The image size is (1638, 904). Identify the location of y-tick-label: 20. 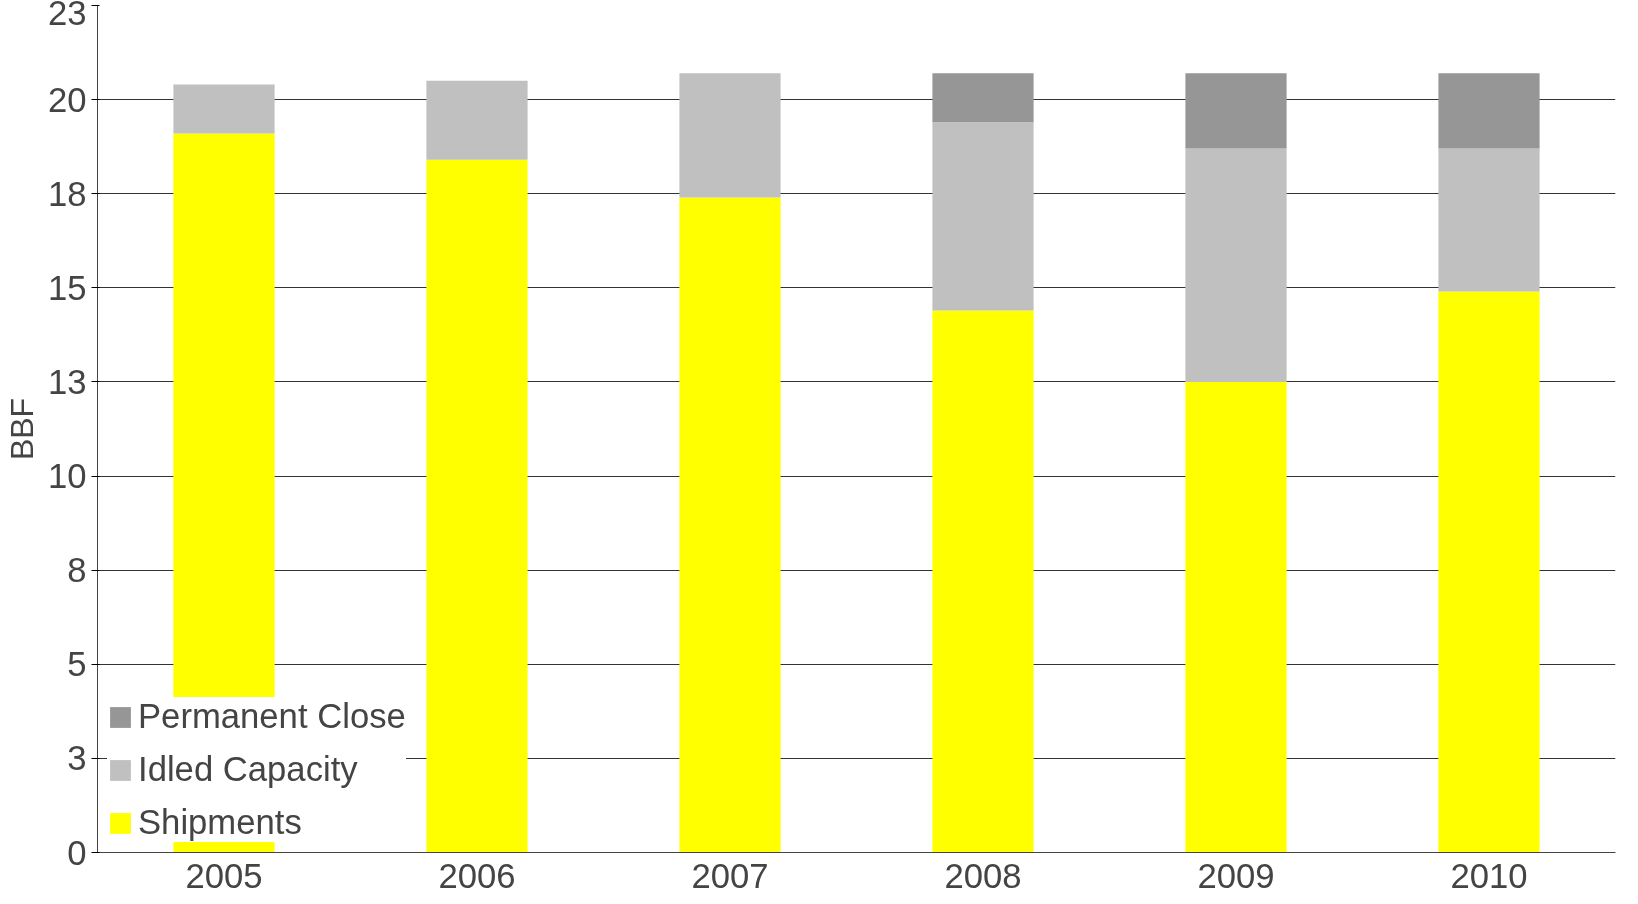
(67, 99).